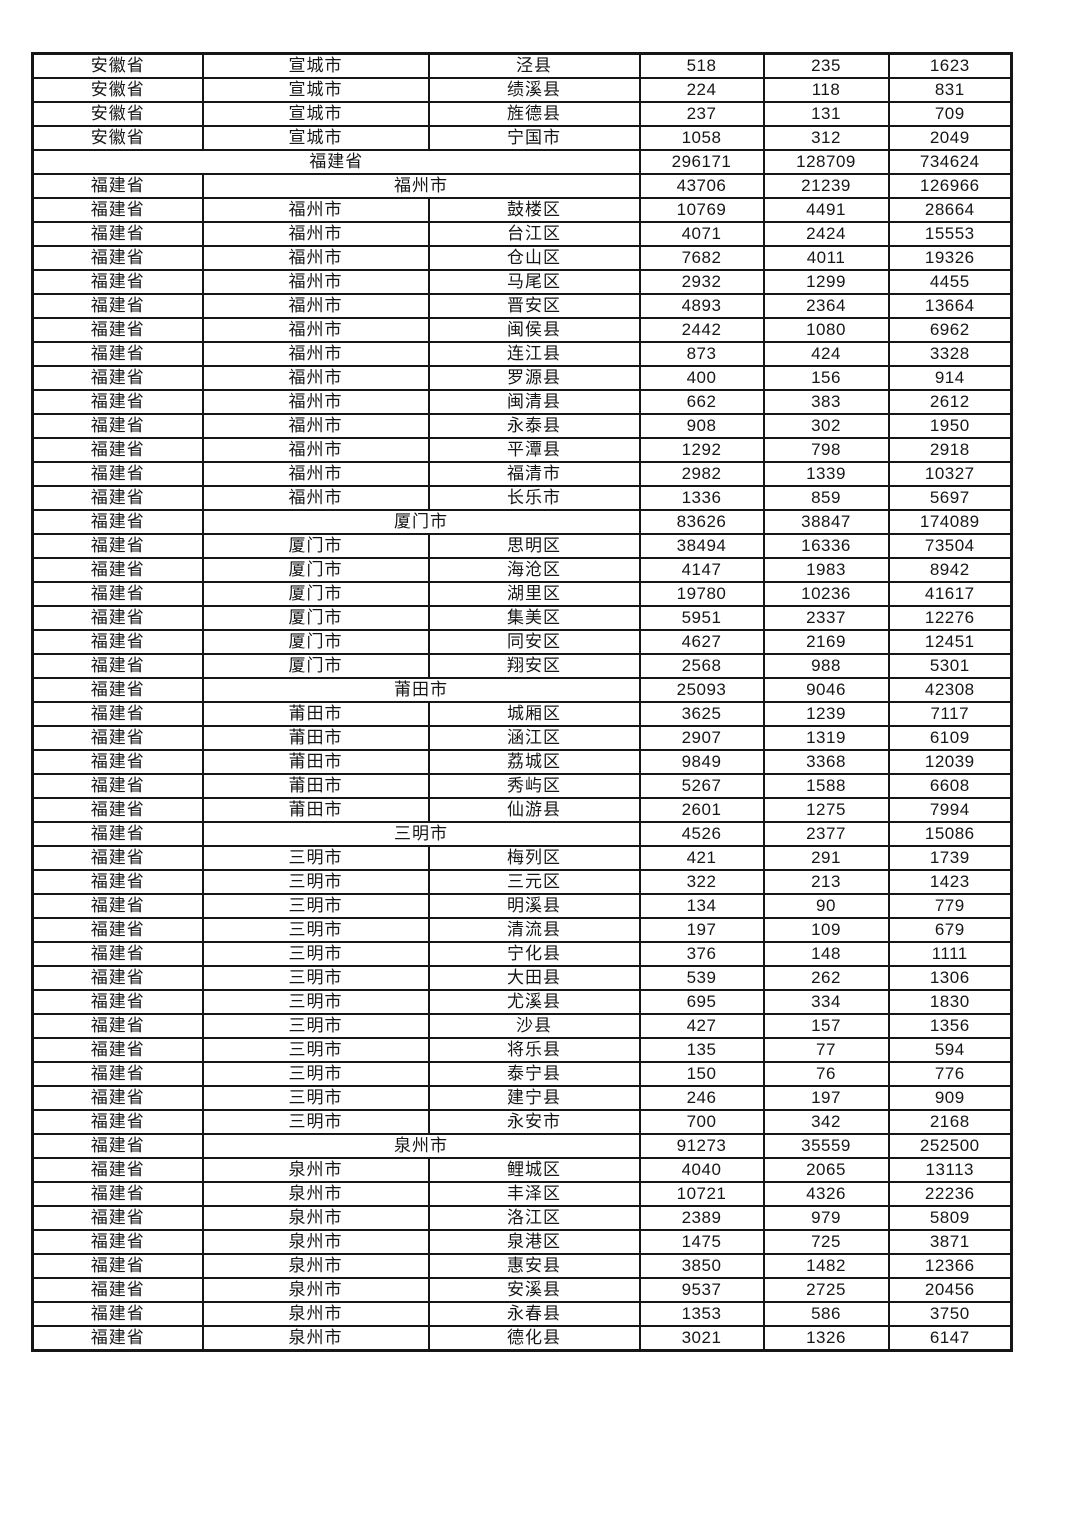 Image resolution: width=1080 pixels, height=1528 pixels. What do you see at coordinates (950, 306) in the screenshot?
I see `value-cell: 13664` at bounding box center [950, 306].